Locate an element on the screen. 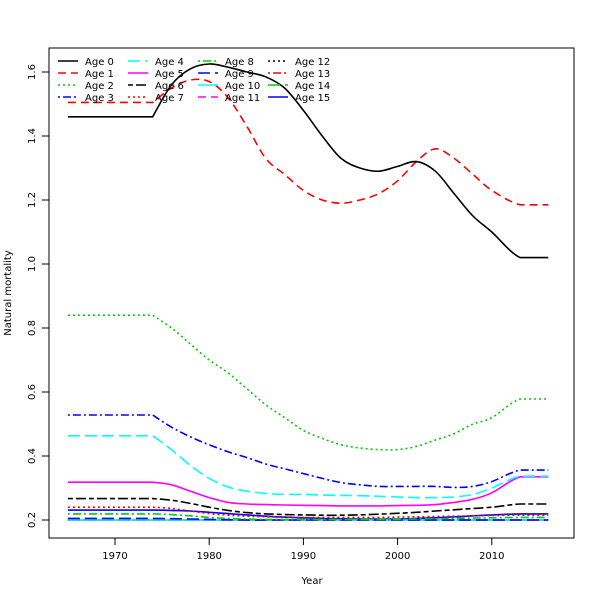 The image size is (600, 600). legend-label: Age 8 is located at coordinates (239, 62).